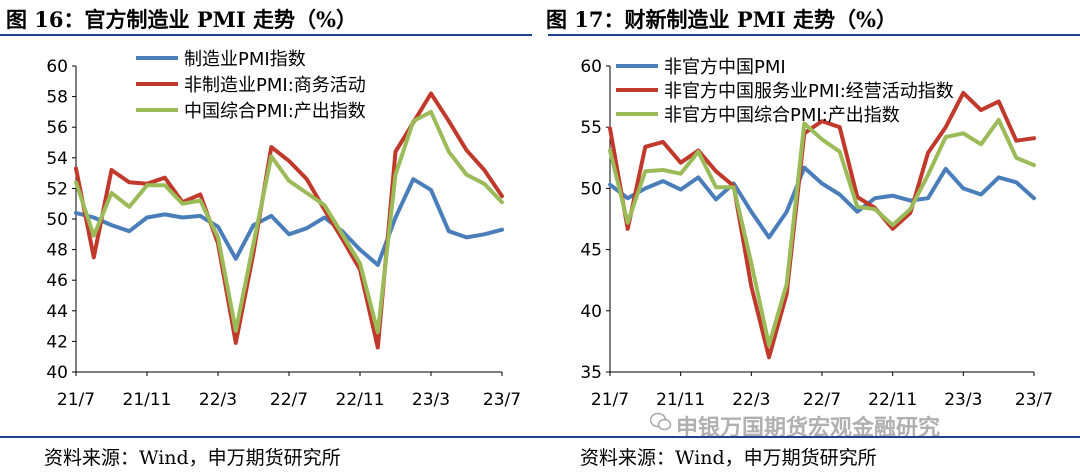  Describe the element at coordinates (275, 111) in the screenshot. I see `legend-entry: 中国综合PMI:产出指数` at that location.